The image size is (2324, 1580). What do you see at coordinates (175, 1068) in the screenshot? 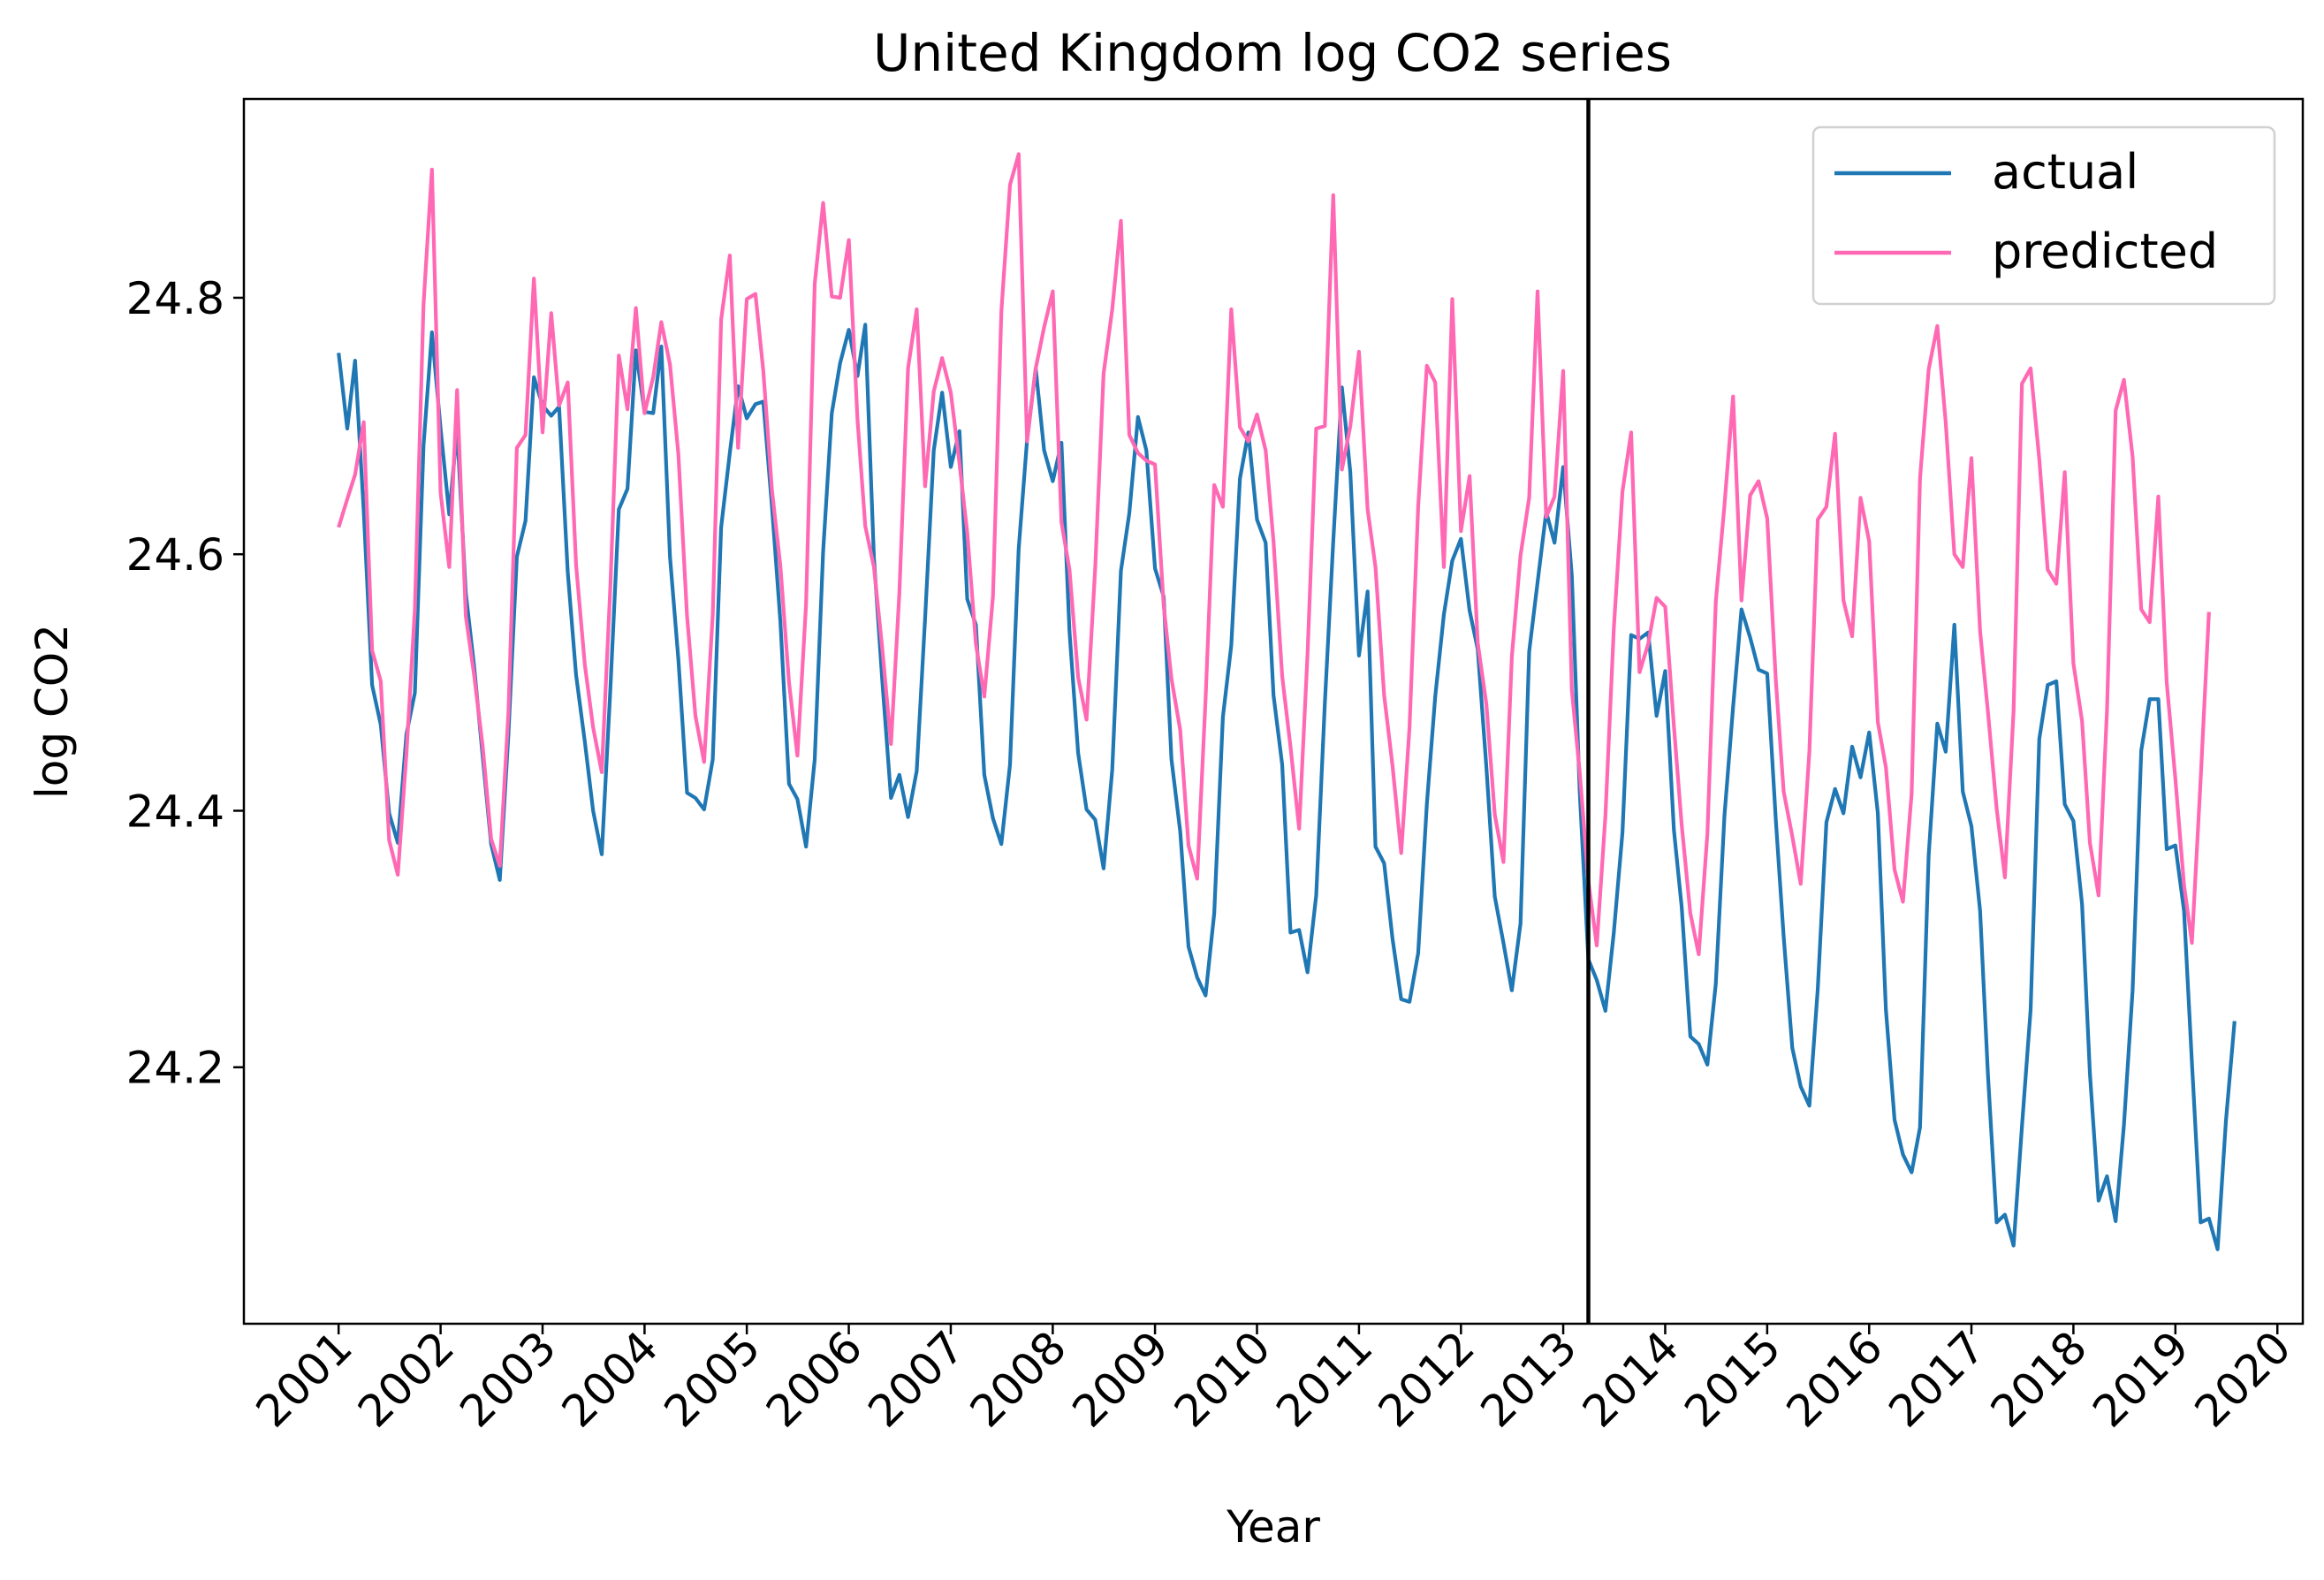
I see `y-tick-label: 24.2` at bounding box center [175, 1068].